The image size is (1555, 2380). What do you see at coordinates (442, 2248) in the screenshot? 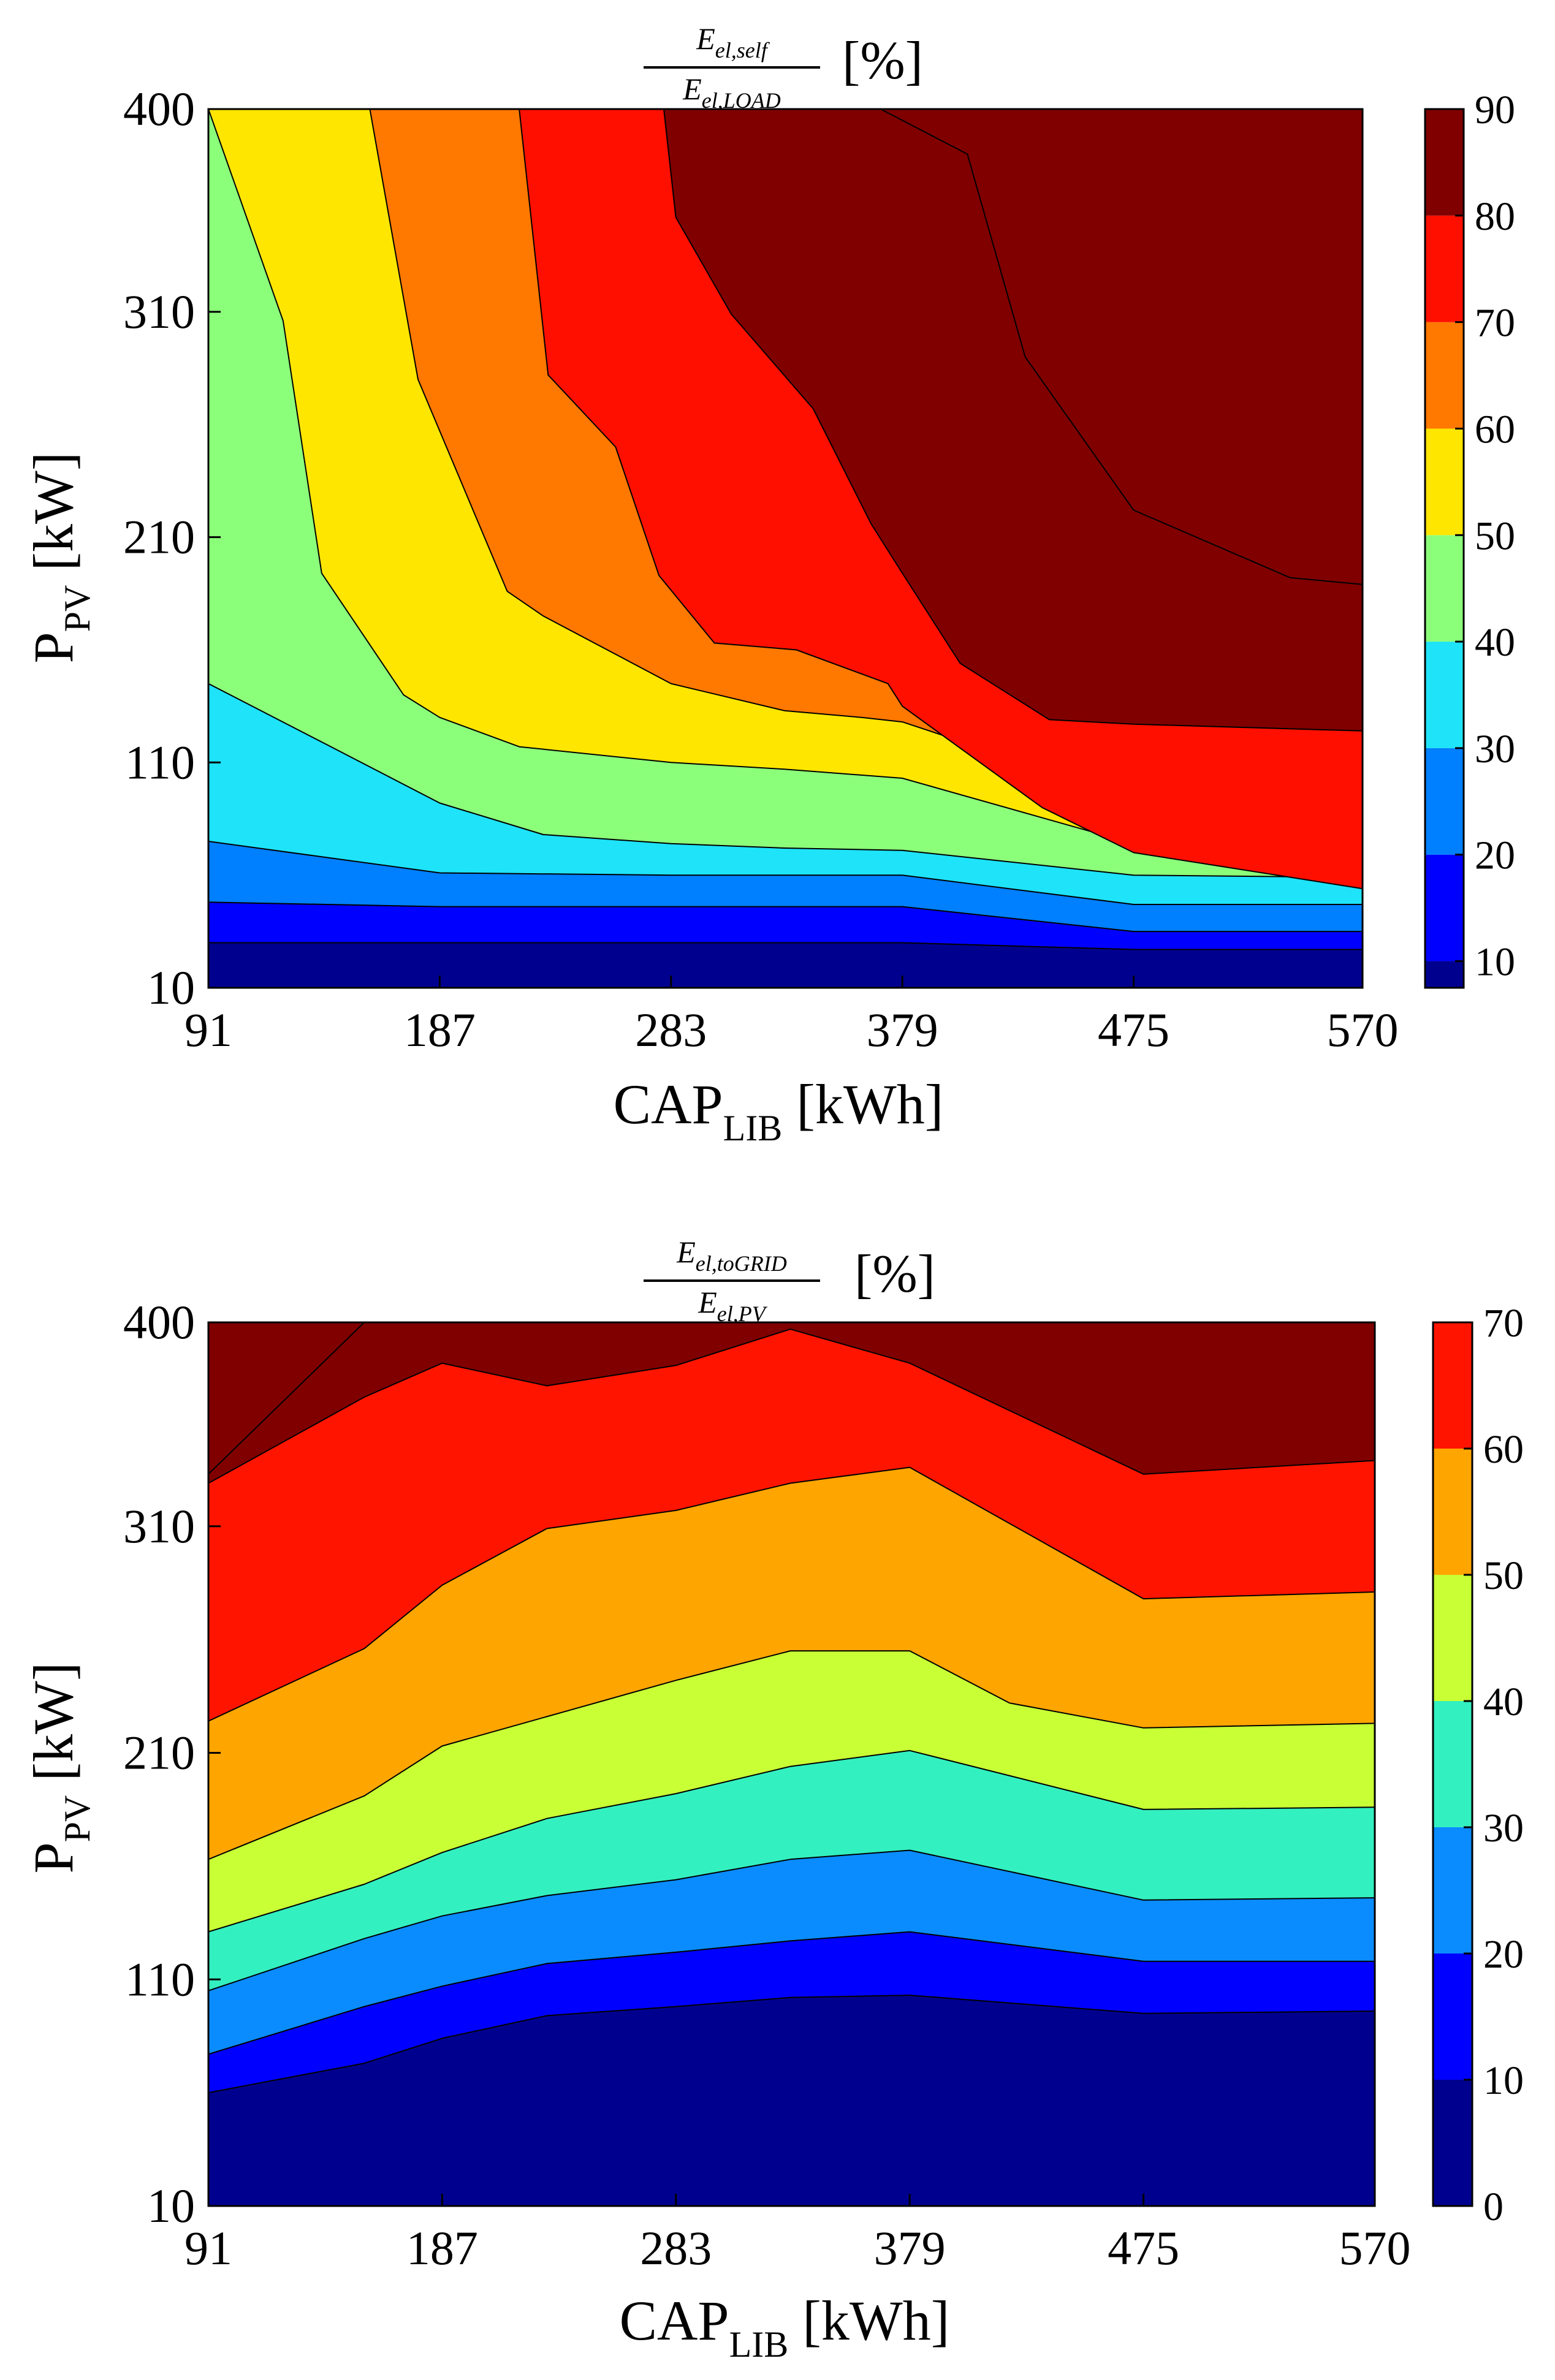
I see `chart2-x-tick-label: 187` at bounding box center [442, 2248].